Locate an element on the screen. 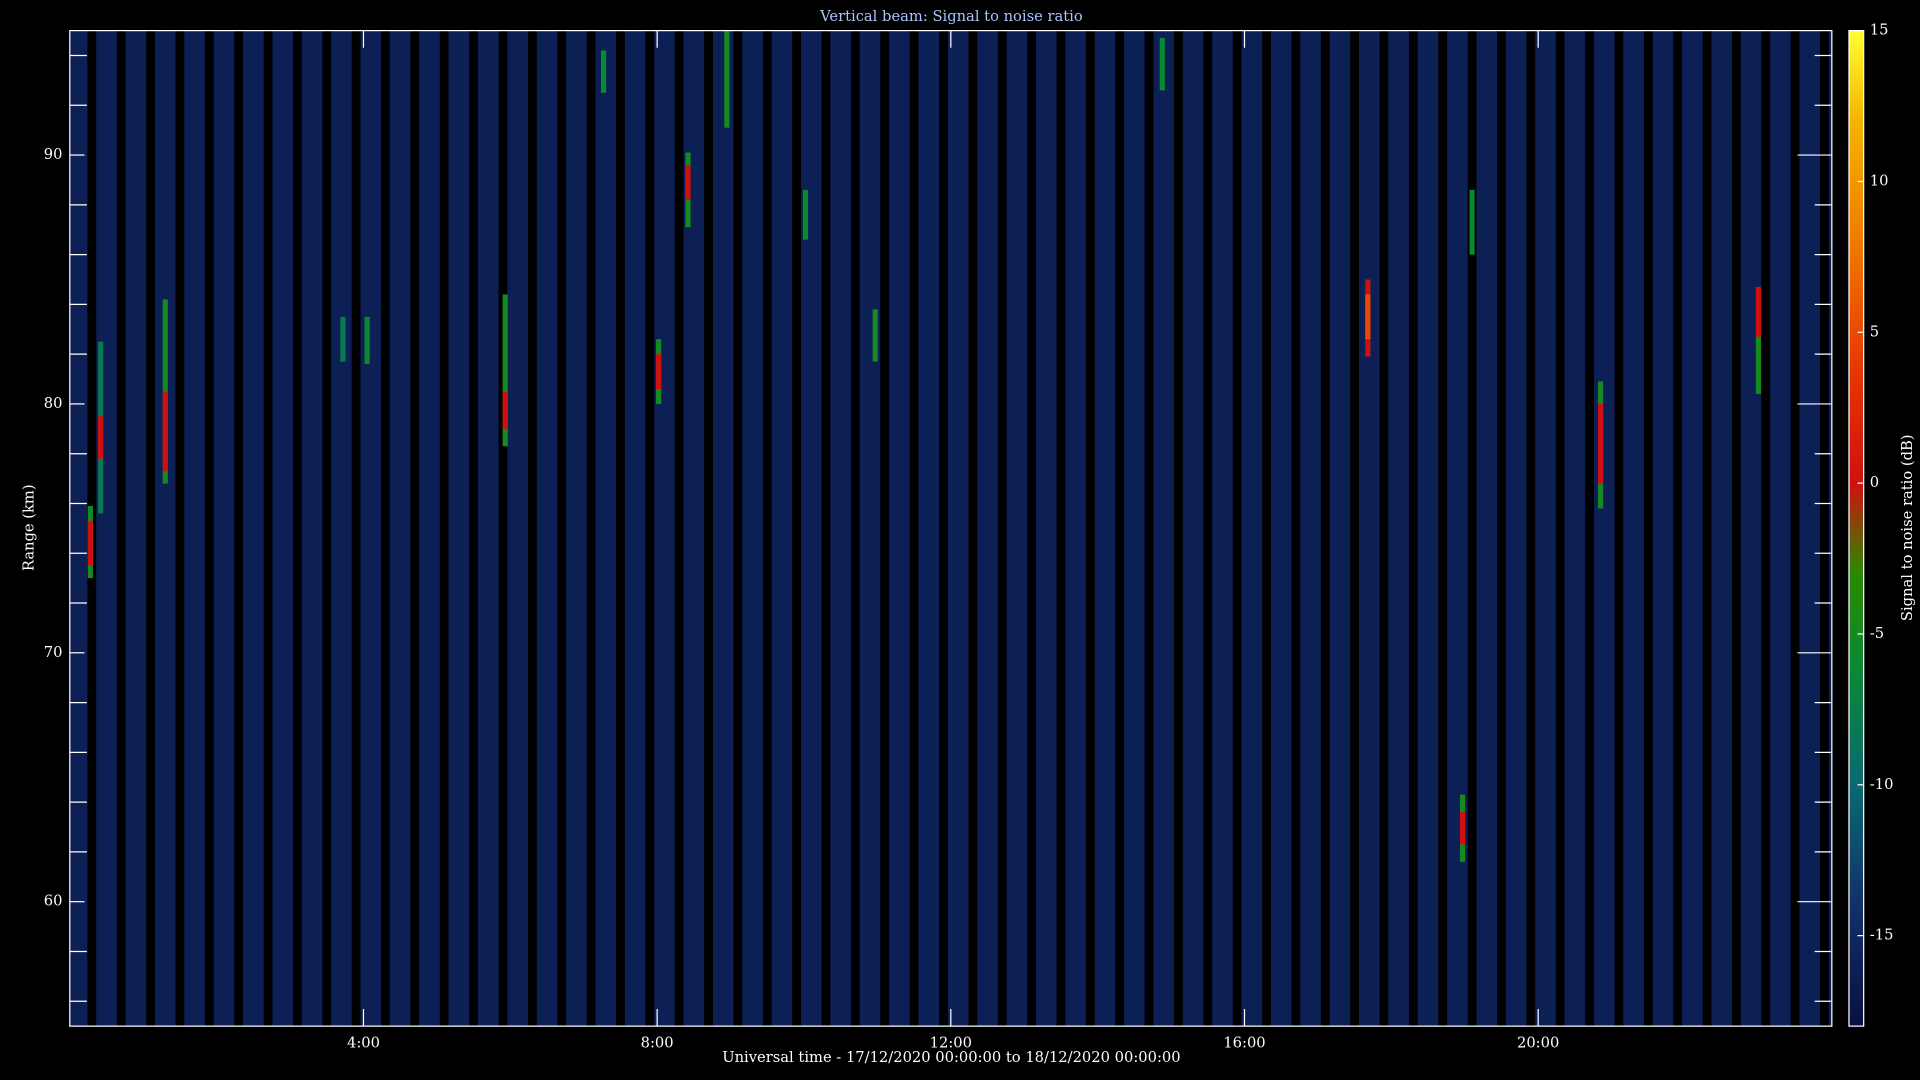  x-tick-label: 8:00 is located at coordinates (657, 1042).